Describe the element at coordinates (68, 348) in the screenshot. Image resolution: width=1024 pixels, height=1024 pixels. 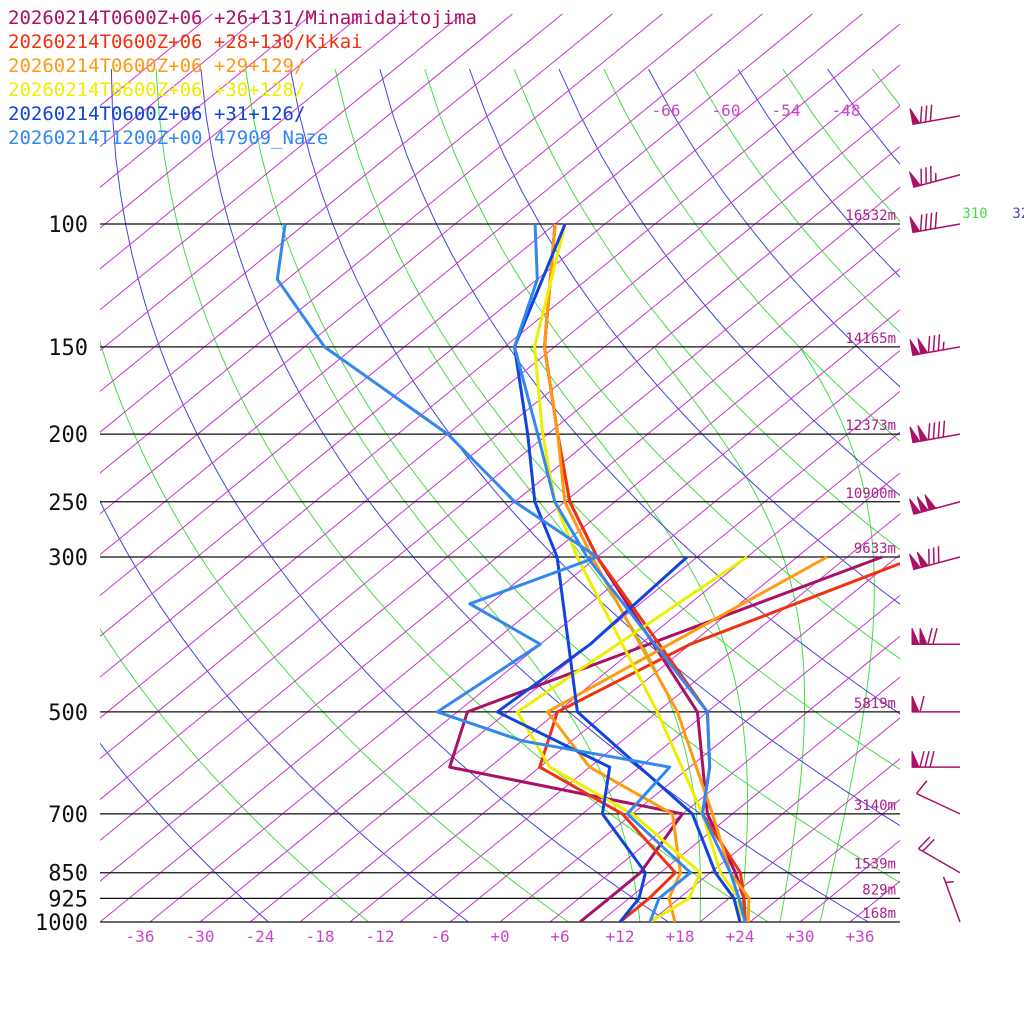
I see `pressure-tick-label: 150` at that location.